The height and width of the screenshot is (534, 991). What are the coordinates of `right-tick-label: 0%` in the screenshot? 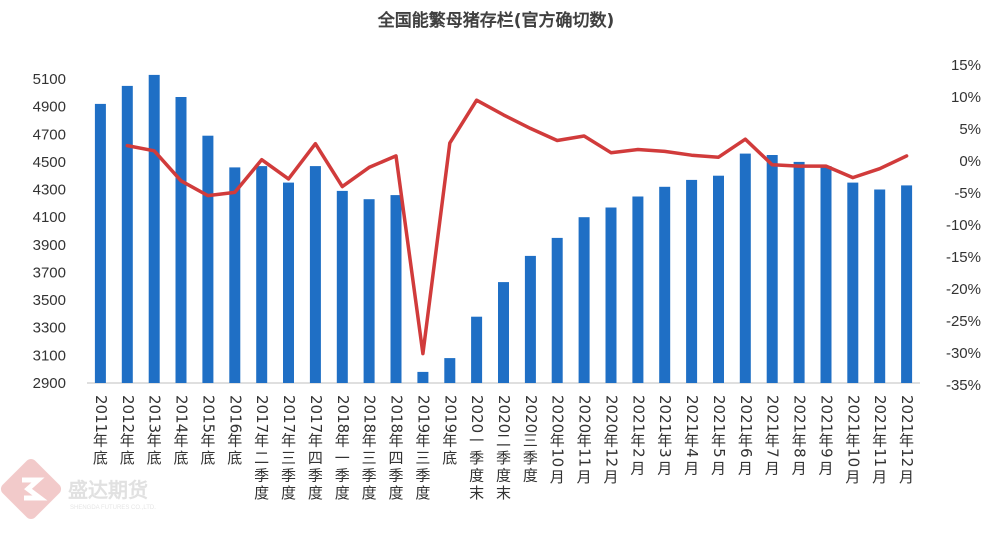 It's located at (970, 161).